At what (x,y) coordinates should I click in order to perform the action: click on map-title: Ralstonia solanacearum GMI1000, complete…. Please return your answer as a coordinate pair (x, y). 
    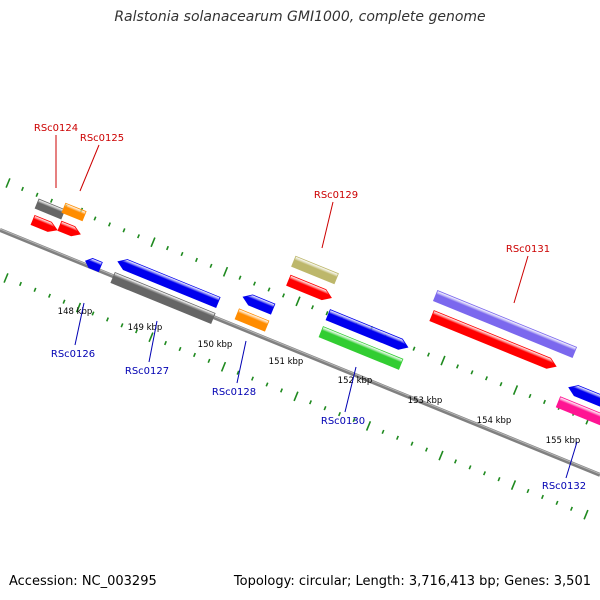
    Looking at the image, I should click on (300, 17).